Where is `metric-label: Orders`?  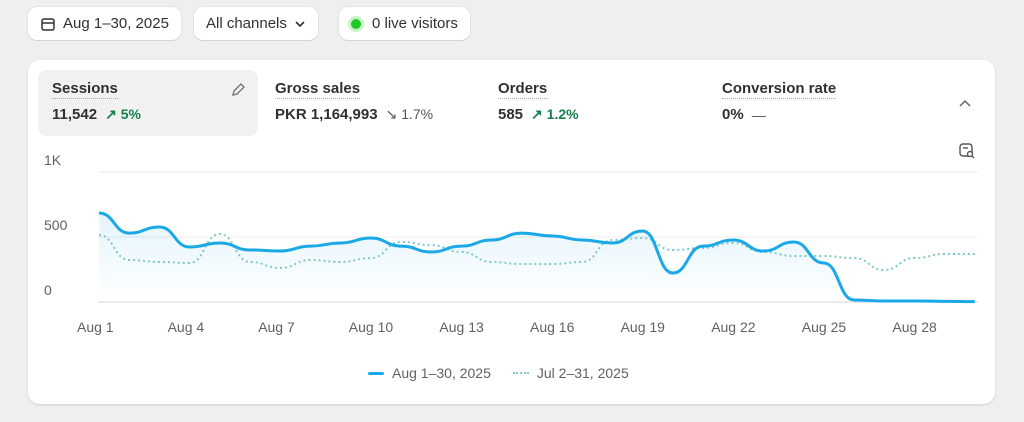 metric-label: Orders is located at coordinates (523, 89).